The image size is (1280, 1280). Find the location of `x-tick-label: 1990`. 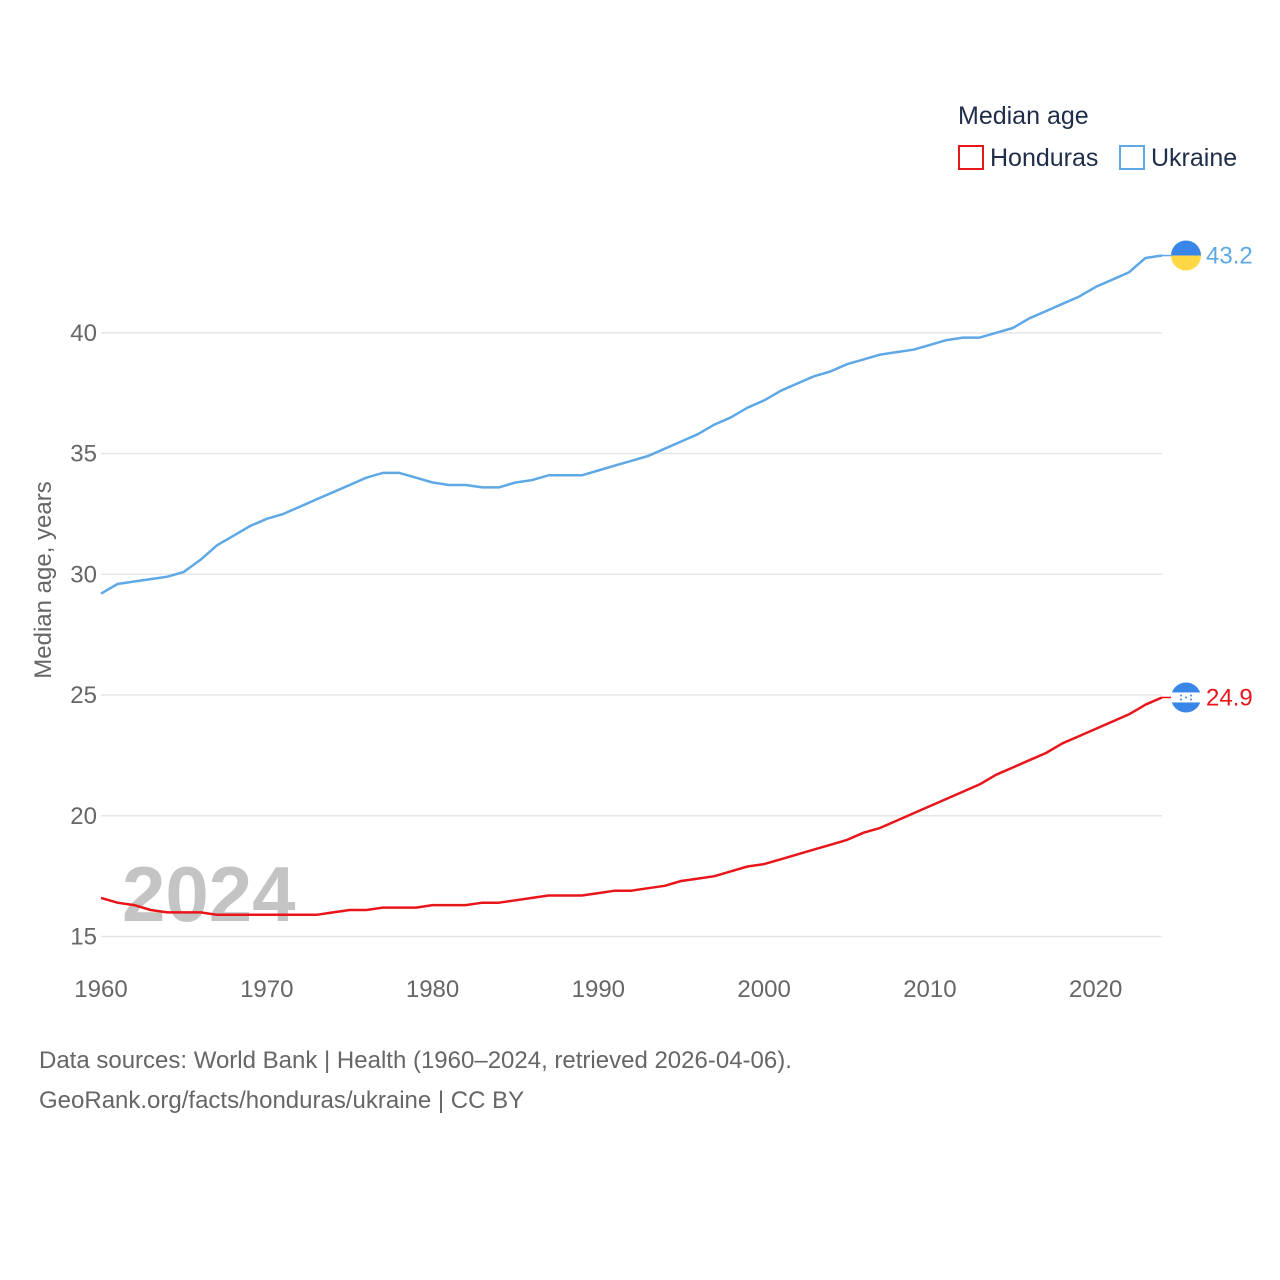

x-tick-label: 1990 is located at coordinates (598, 989).